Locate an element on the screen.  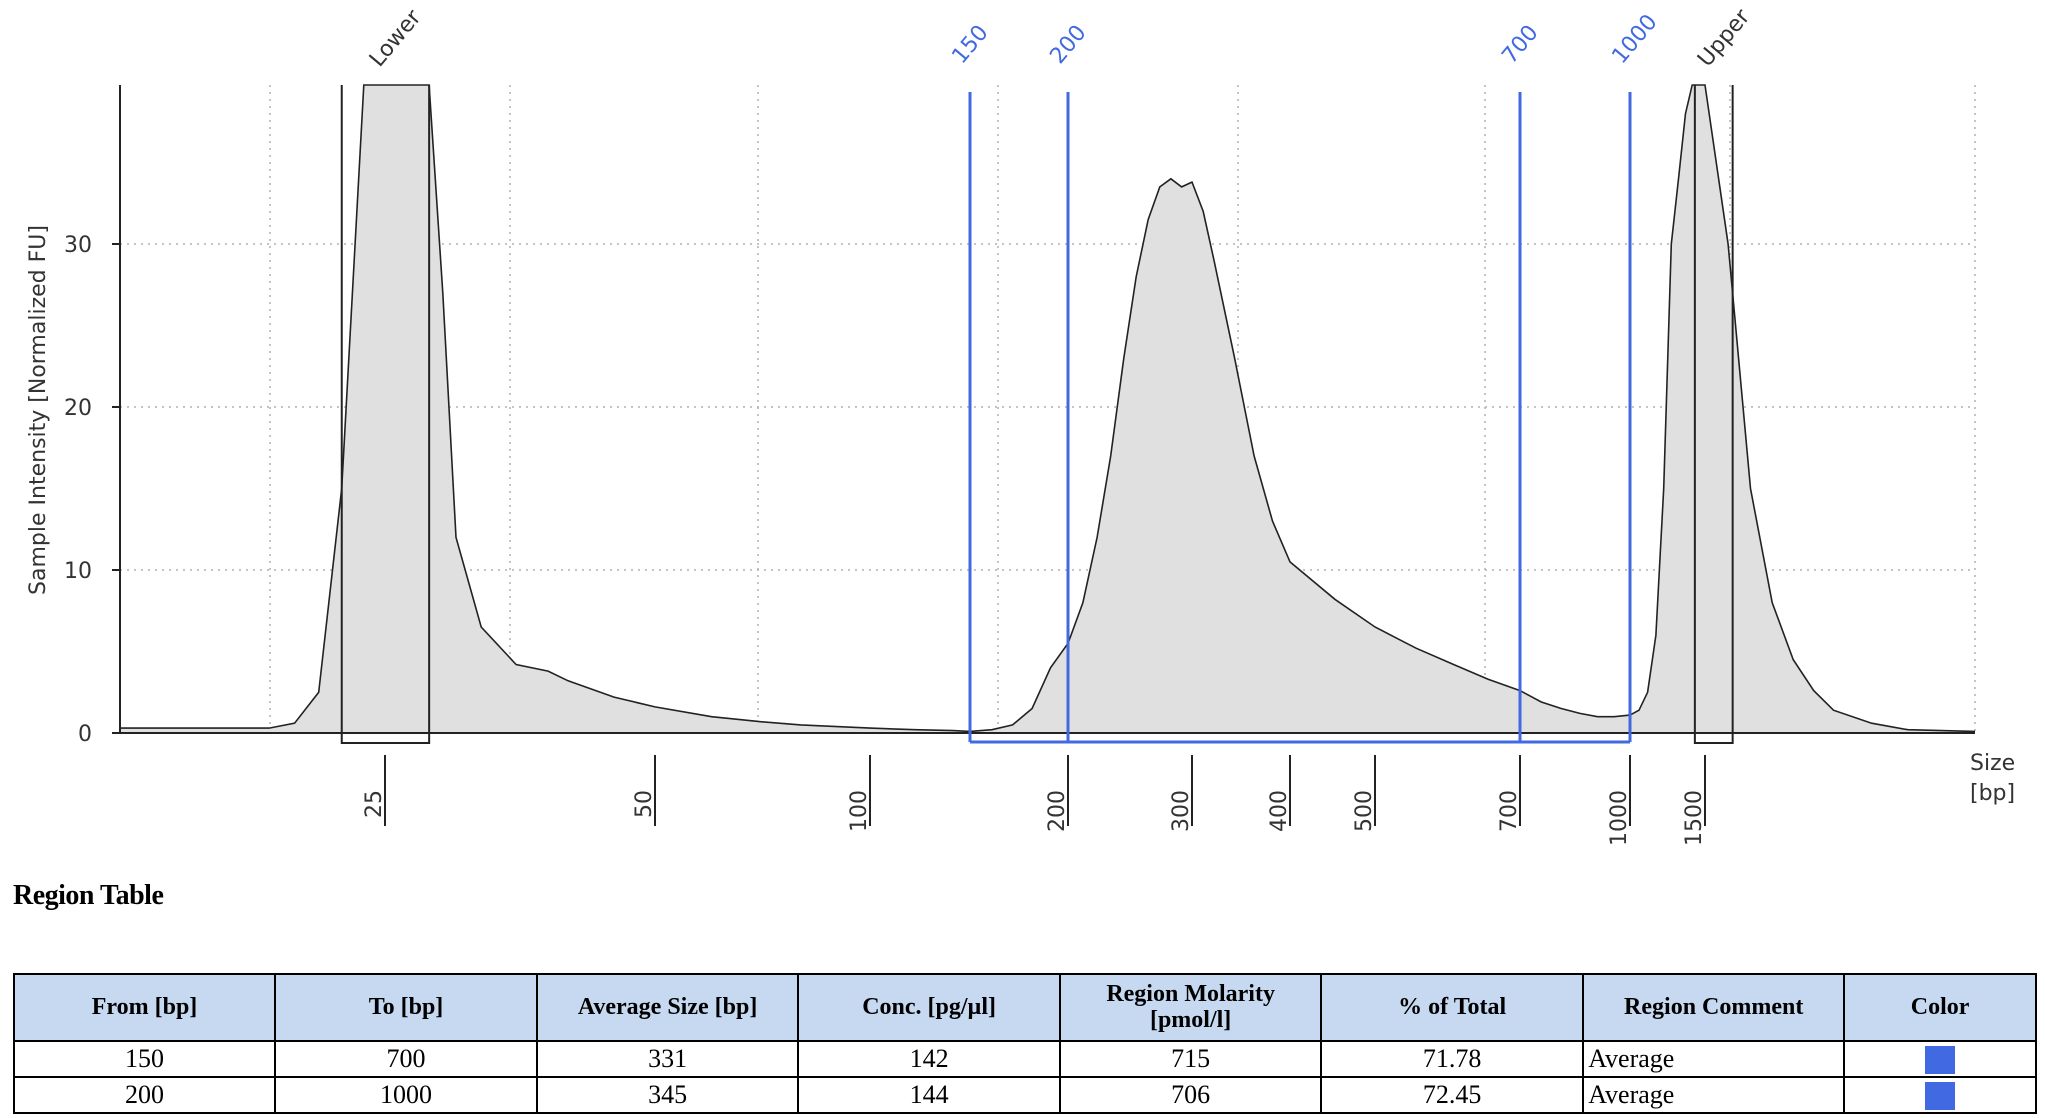
header-from: From [bp] is located at coordinates (144, 1007).